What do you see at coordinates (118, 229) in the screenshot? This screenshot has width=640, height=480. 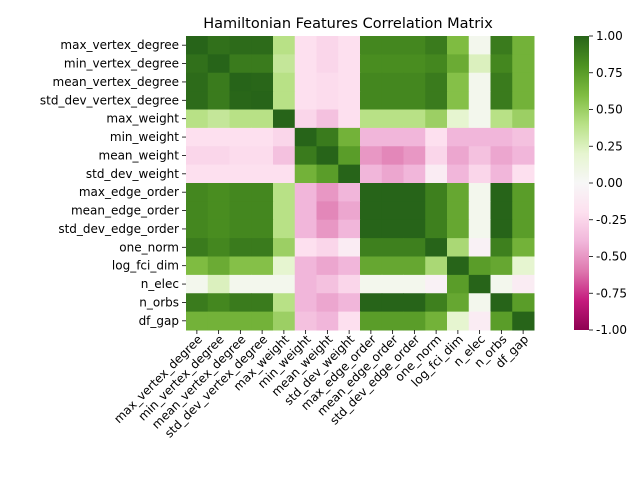 I see `y-tick-label: std_dev_edge_order` at bounding box center [118, 229].